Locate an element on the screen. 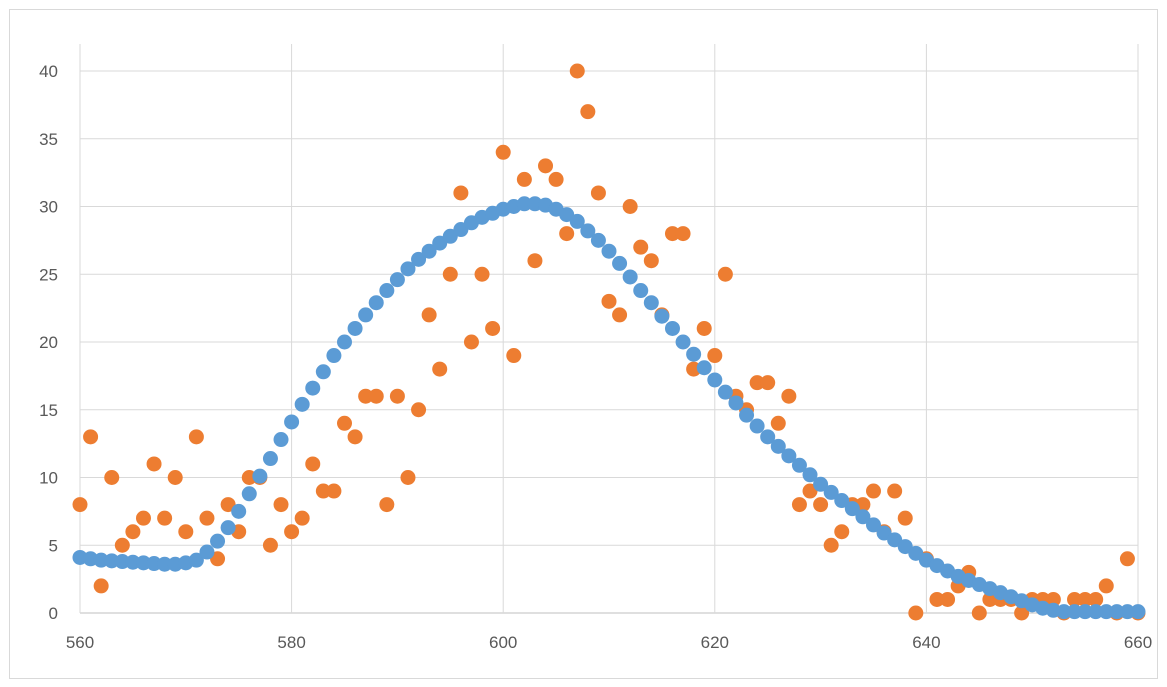  x-tick-label: 580 is located at coordinates (291, 642).